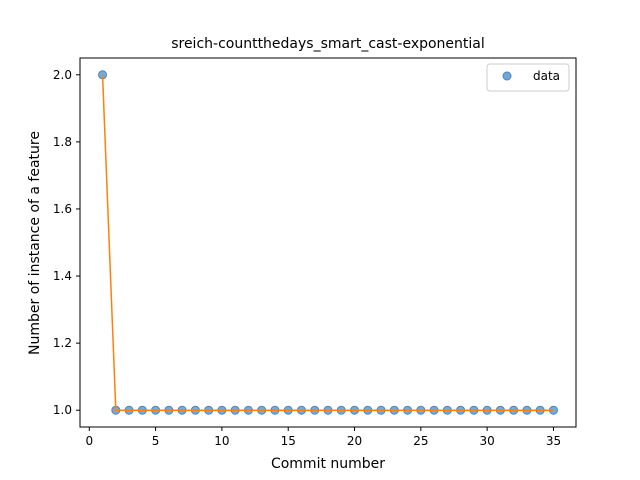  I want to click on y-tick-label: 1.8, so click(62, 142).